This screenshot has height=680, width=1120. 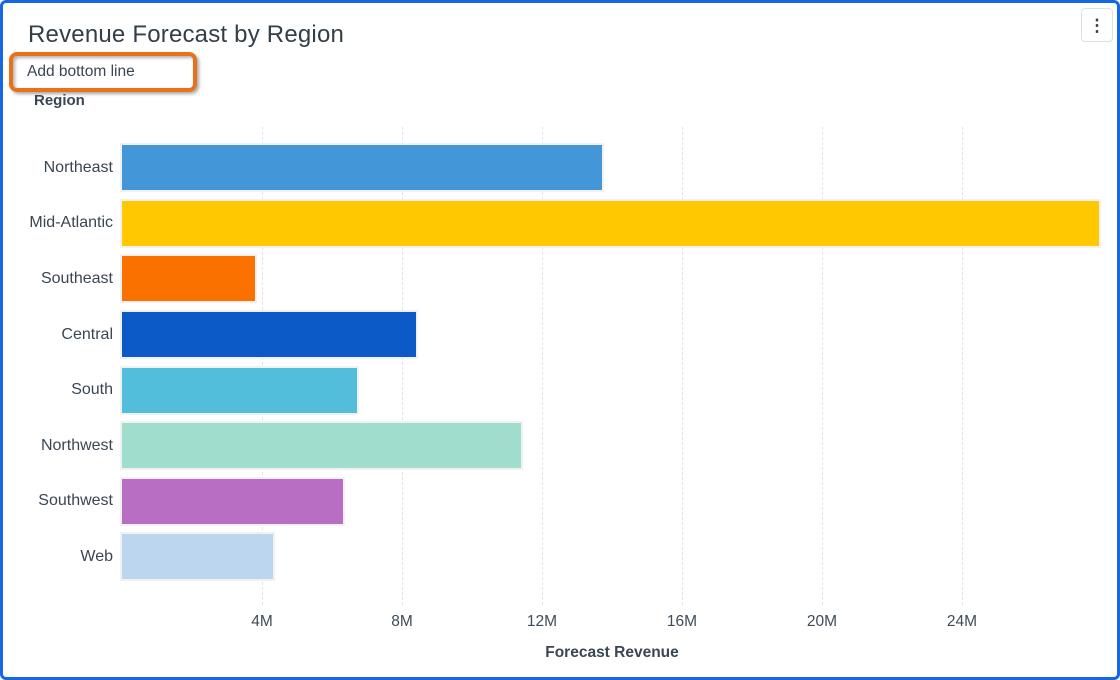 What do you see at coordinates (87, 334) in the screenshot?
I see `y-label-central: Central` at bounding box center [87, 334].